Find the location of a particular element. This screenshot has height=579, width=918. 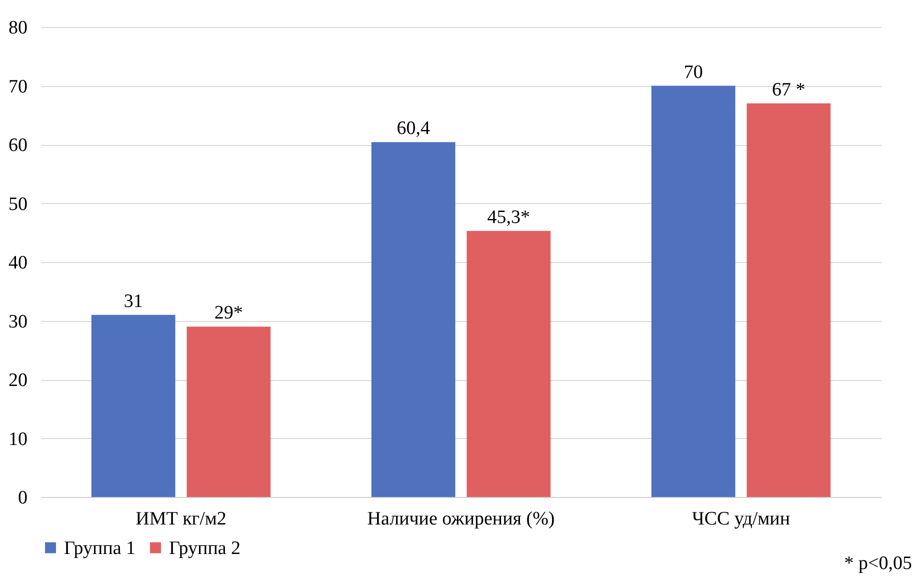

data-label: 67 * is located at coordinates (789, 89).